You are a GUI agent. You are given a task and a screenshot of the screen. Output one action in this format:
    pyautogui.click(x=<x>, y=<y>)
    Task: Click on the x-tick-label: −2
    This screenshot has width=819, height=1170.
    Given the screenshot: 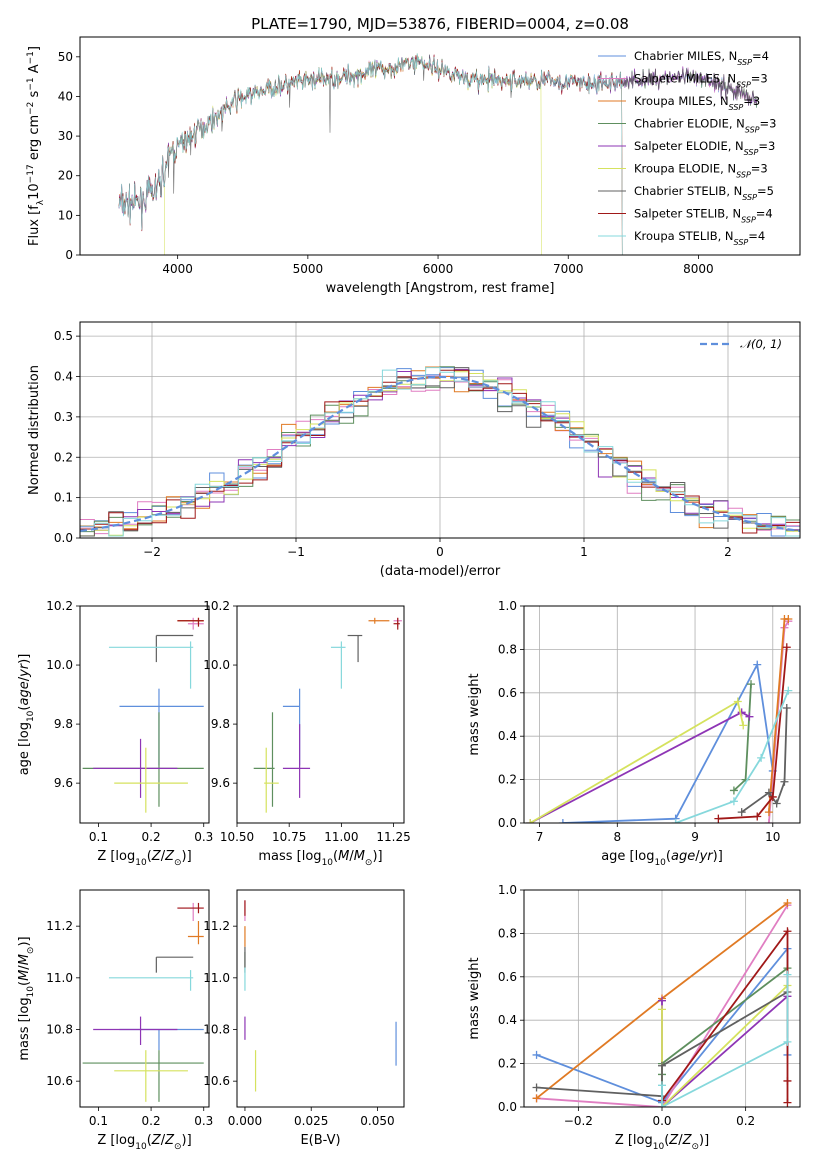 What is the action you would take?
    pyautogui.click(x=152, y=552)
    